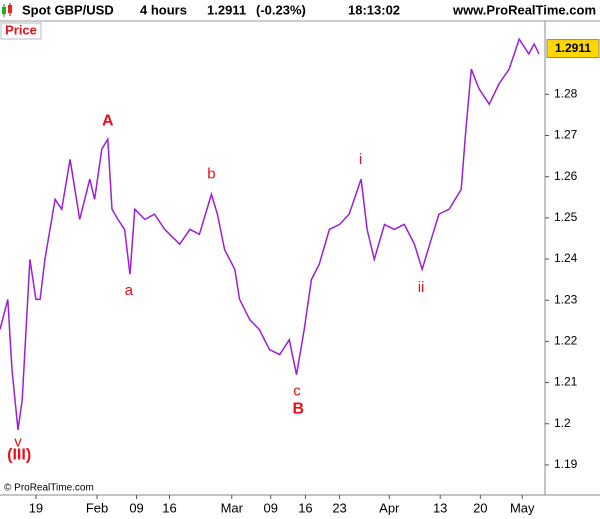  Describe the element at coordinates (566, 217) in the screenshot. I see `y-tick-label: 1.25` at that location.